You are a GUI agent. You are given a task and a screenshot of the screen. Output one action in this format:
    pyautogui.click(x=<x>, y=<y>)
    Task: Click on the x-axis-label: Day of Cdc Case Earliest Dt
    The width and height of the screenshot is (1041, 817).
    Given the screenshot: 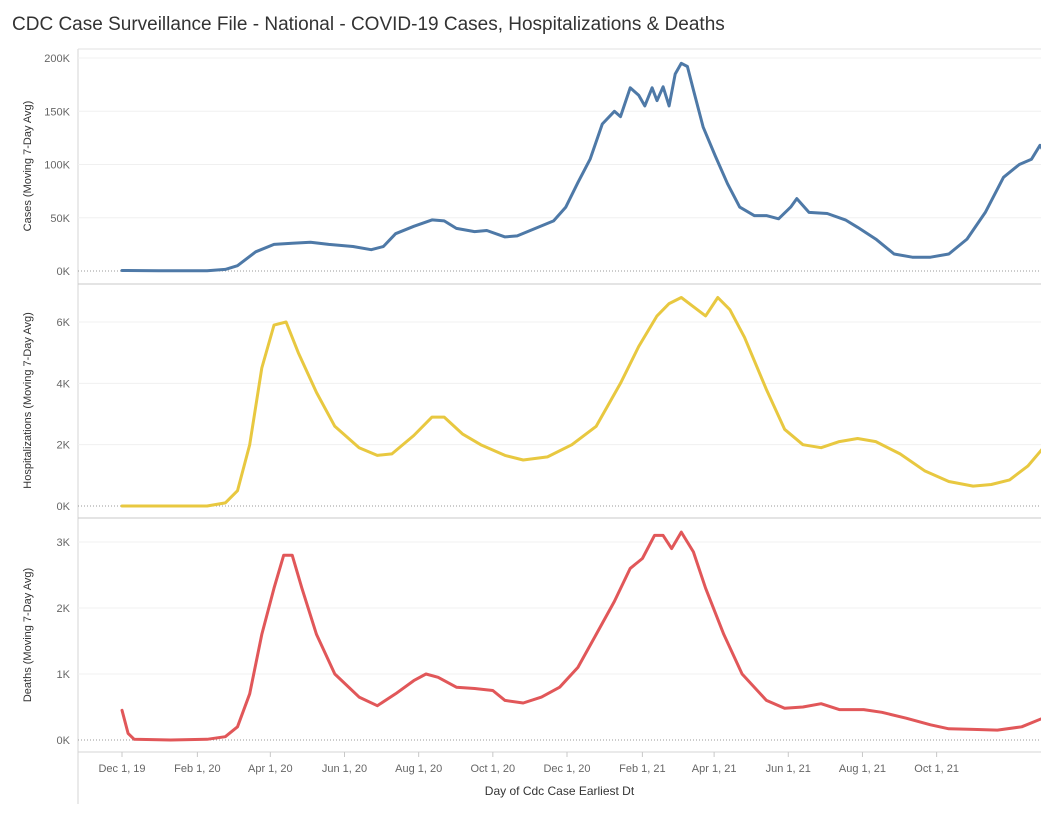 What is the action you would take?
    pyautogui.click(x=560, y=791)
    